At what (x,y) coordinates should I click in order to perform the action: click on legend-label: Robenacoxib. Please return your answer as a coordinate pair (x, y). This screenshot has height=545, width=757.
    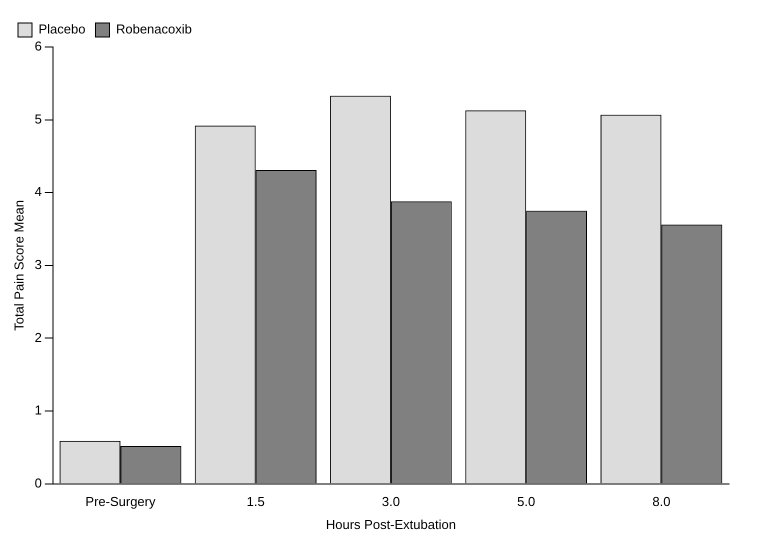
    Looking at the image, I should click on (154, 29).